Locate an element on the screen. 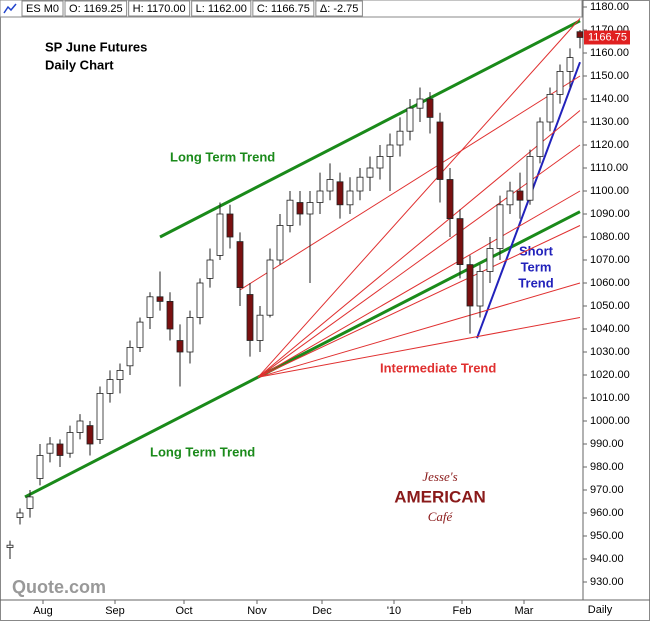 This screenshot has height=621, width=650. trend-line is located at coordinates (419, 347).